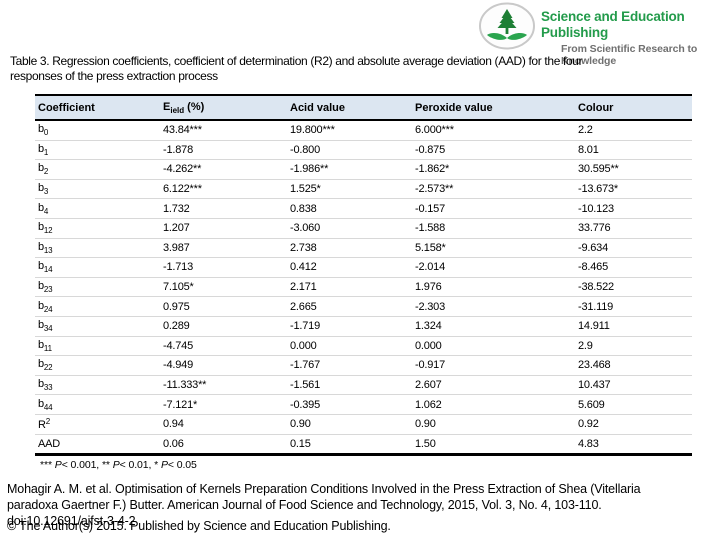 This screenshot has width=720, height=540. I want to click on table-cell: 3.987, so click(223, 247).